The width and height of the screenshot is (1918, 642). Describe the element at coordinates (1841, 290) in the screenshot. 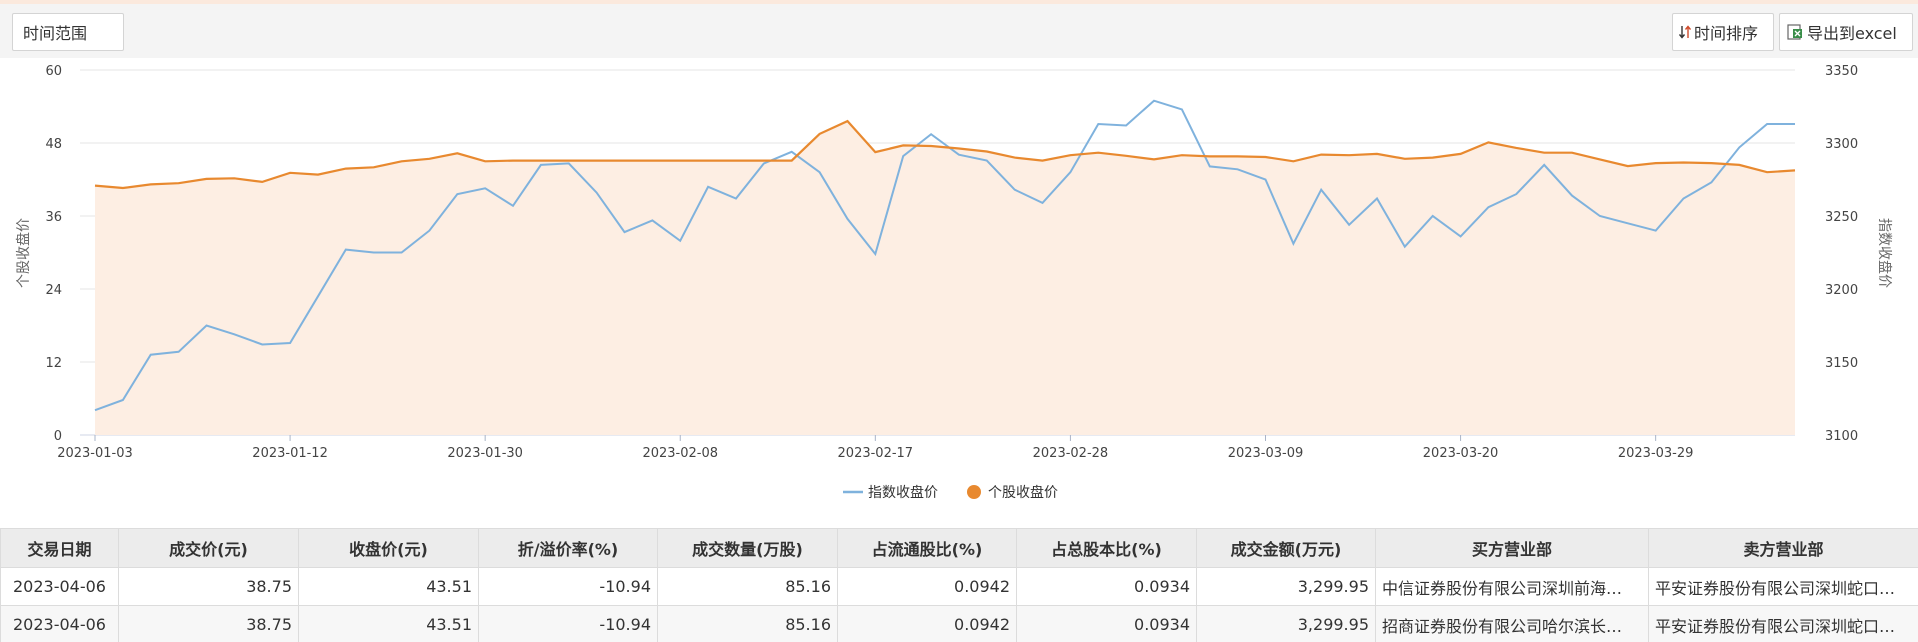

I see `y-right-tick-label: 3200` at that location.